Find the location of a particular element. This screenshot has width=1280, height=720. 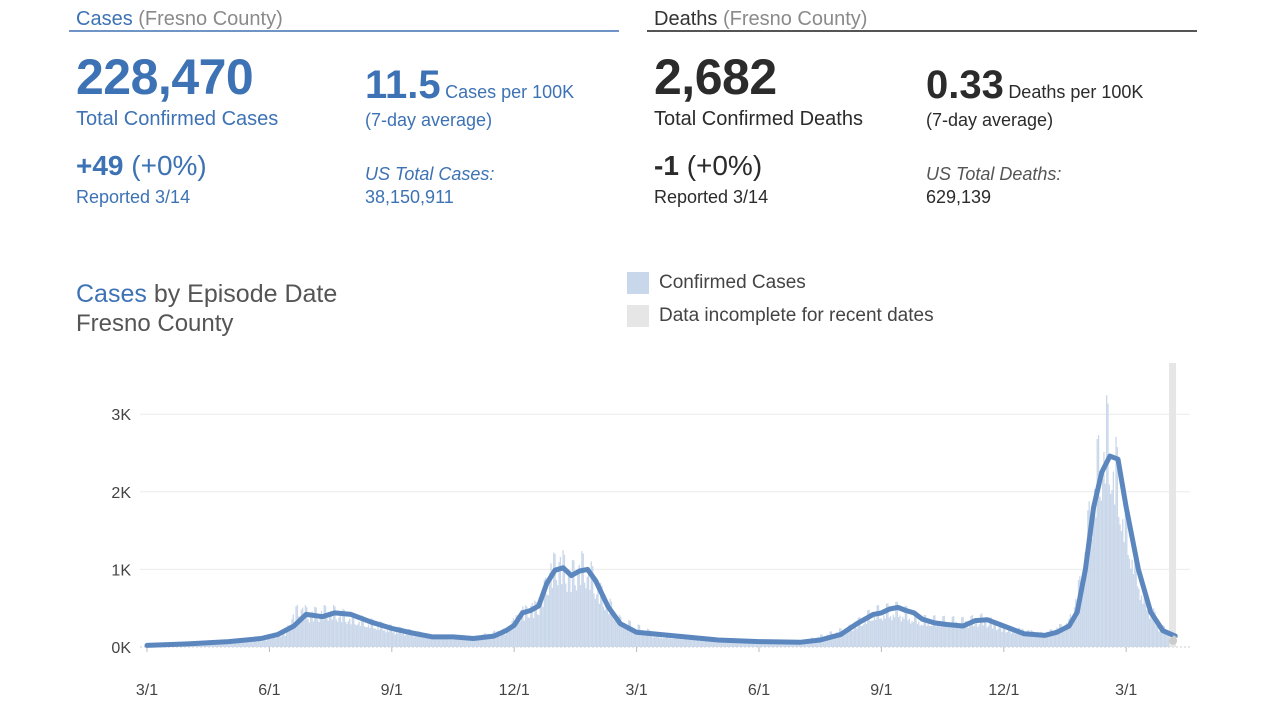

chart-subtitle: Fresno County is located at coordinates (155, 323).